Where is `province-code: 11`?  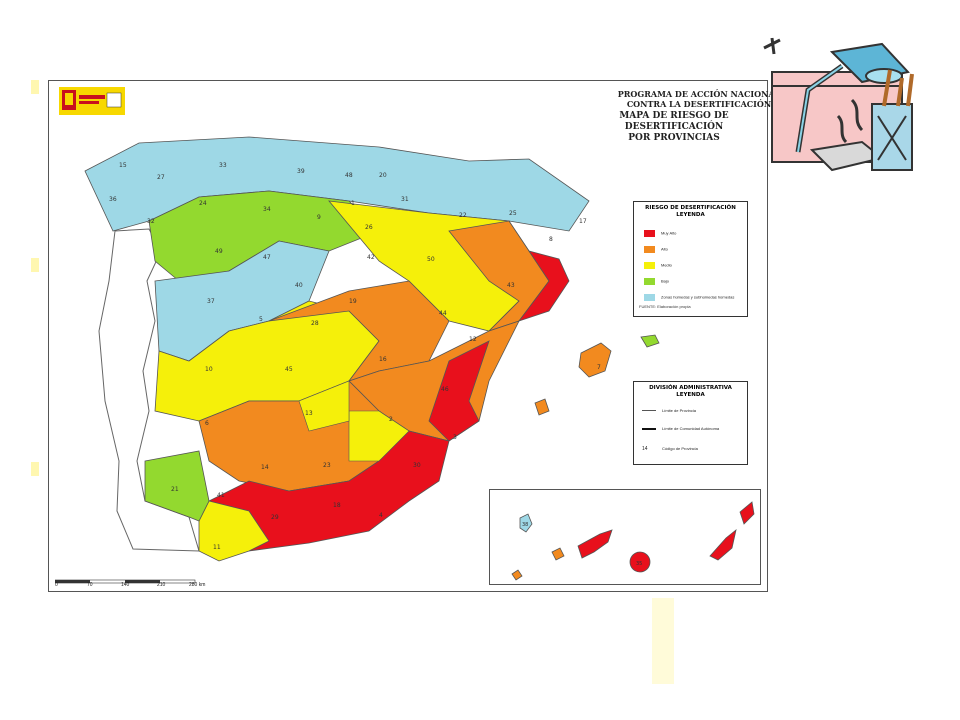
province-code: 11 is located at coordinates (217, 547).